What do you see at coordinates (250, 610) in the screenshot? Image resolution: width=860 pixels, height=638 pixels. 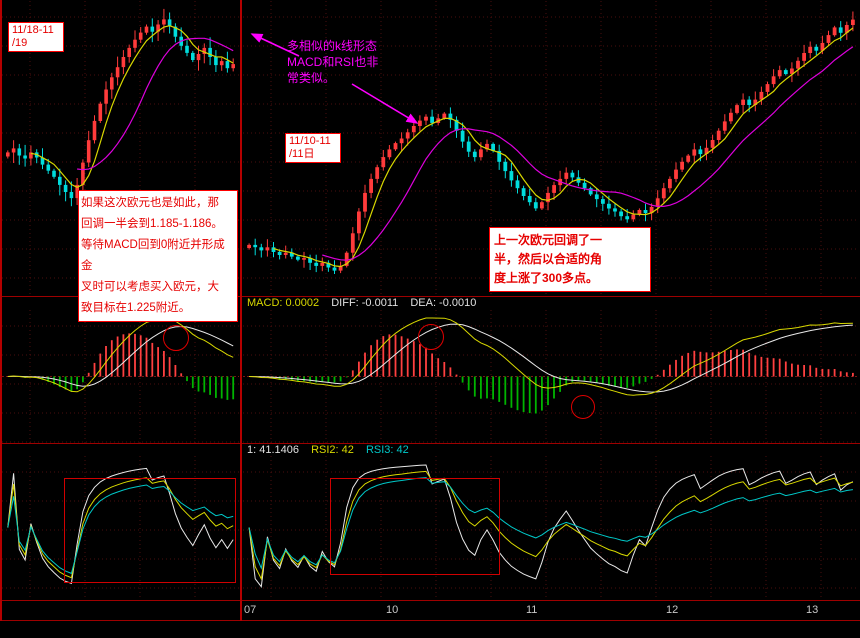 I see `axis-label-07: 07` at bounding box center [250, 610].